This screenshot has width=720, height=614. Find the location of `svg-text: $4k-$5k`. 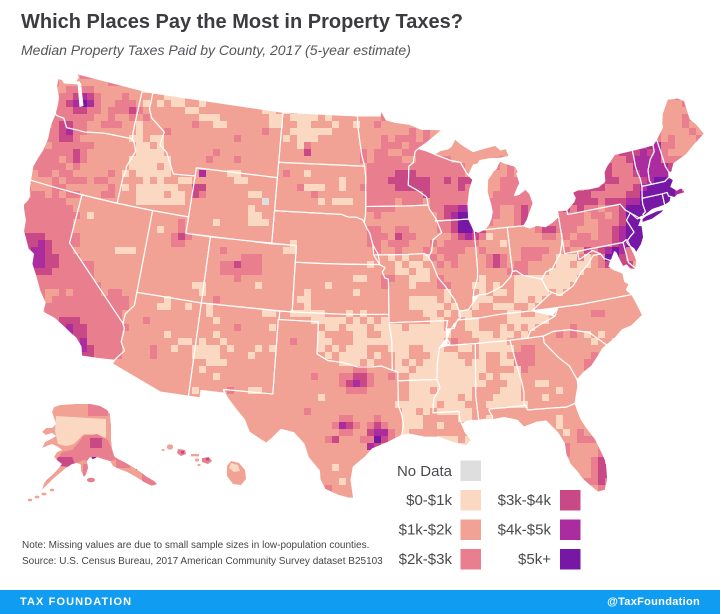

svg-text: $4k-$5k is located at coordinates (525, 530).